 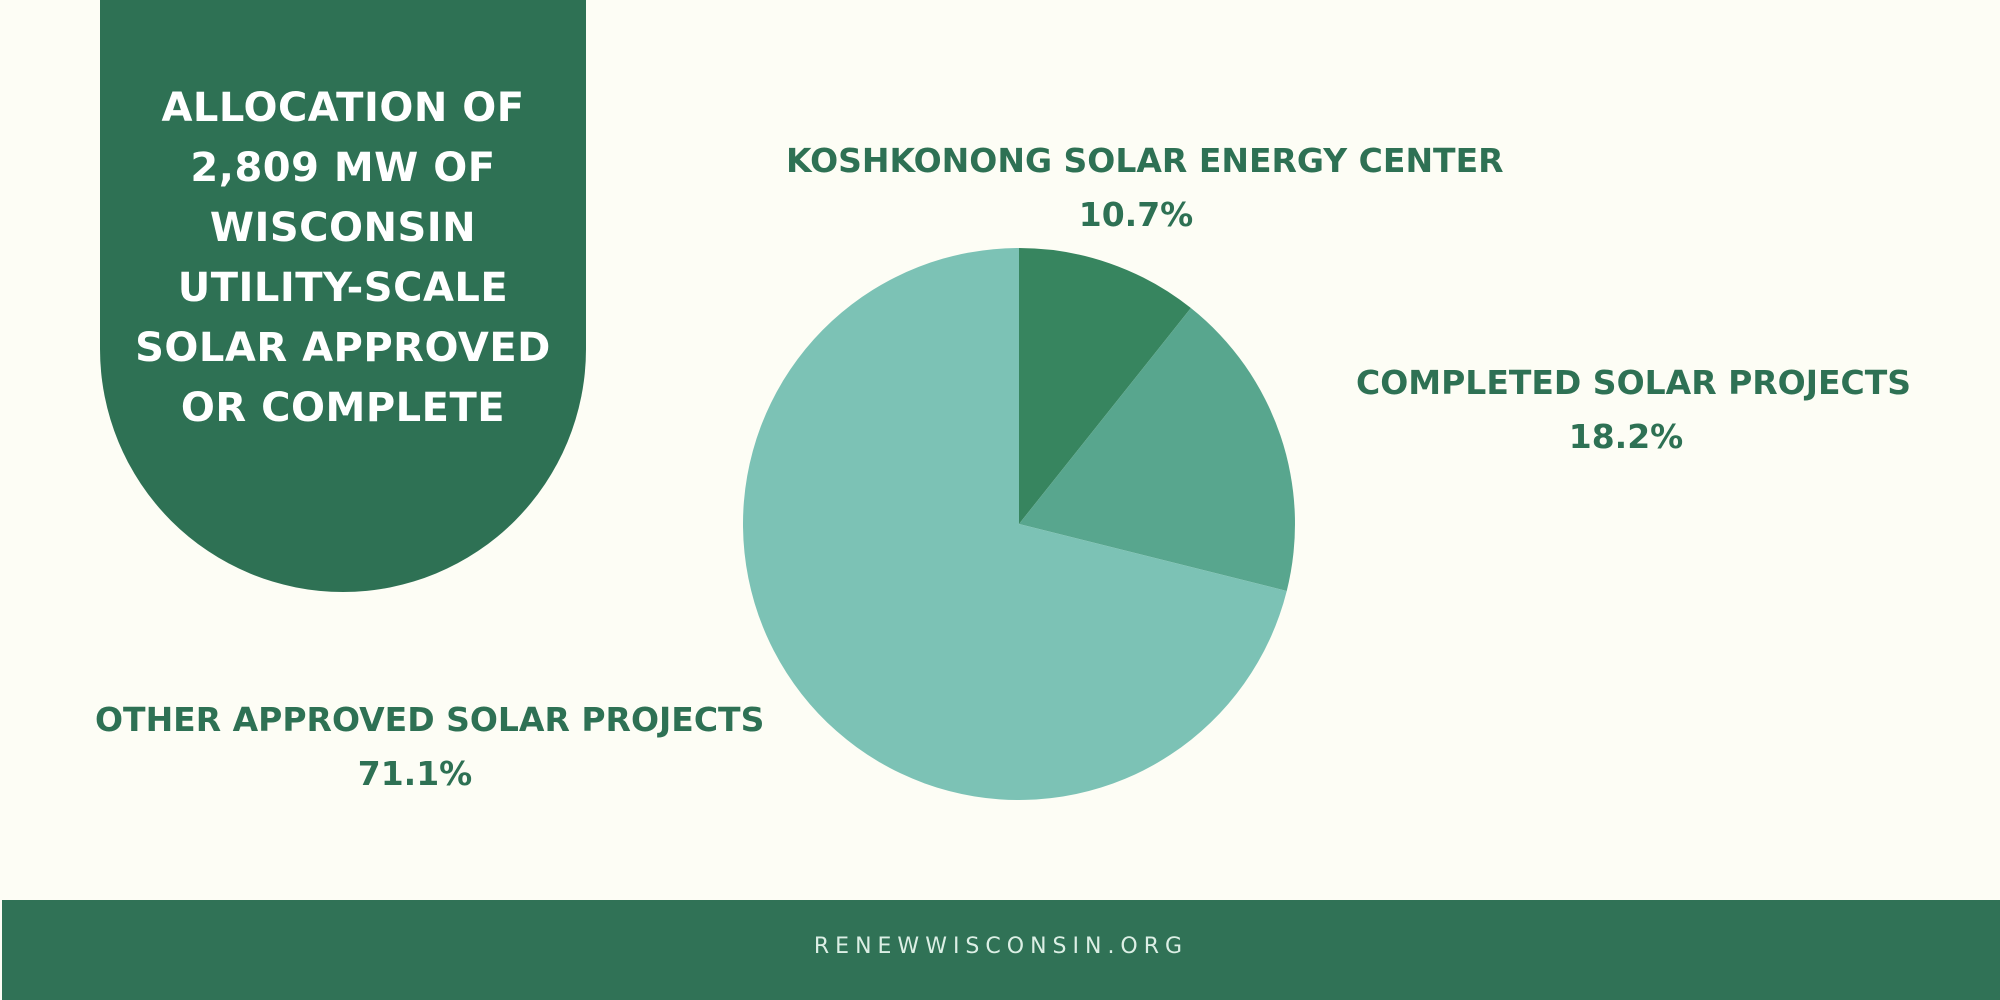 I want to click on title-panel, so click(x=343, y=296).